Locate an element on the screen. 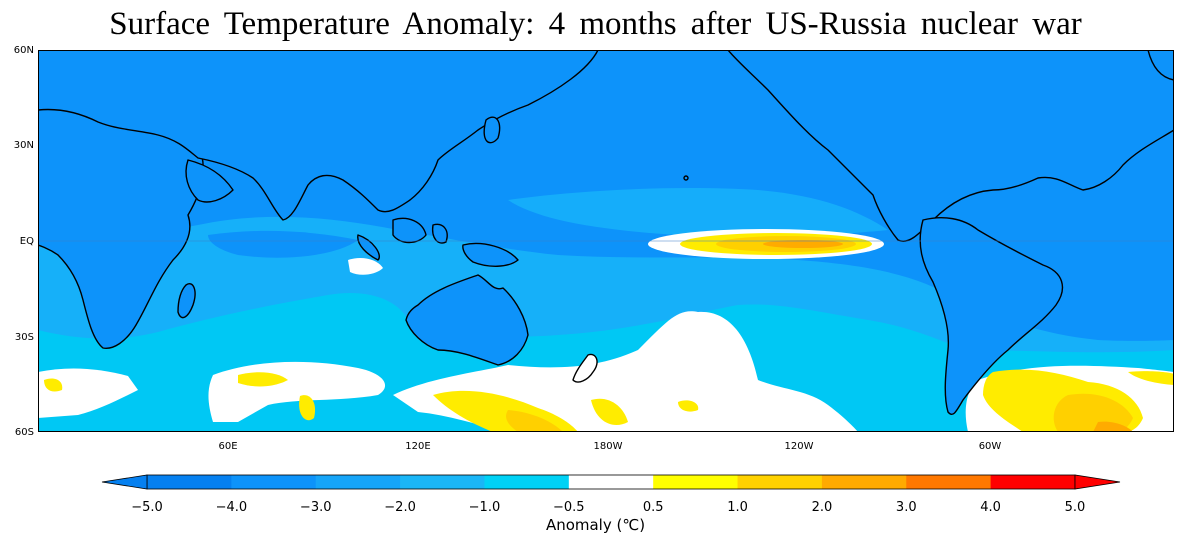 This screenshot has height=546, width=1191. warm-patch-e is located at coordinates (609, 412).